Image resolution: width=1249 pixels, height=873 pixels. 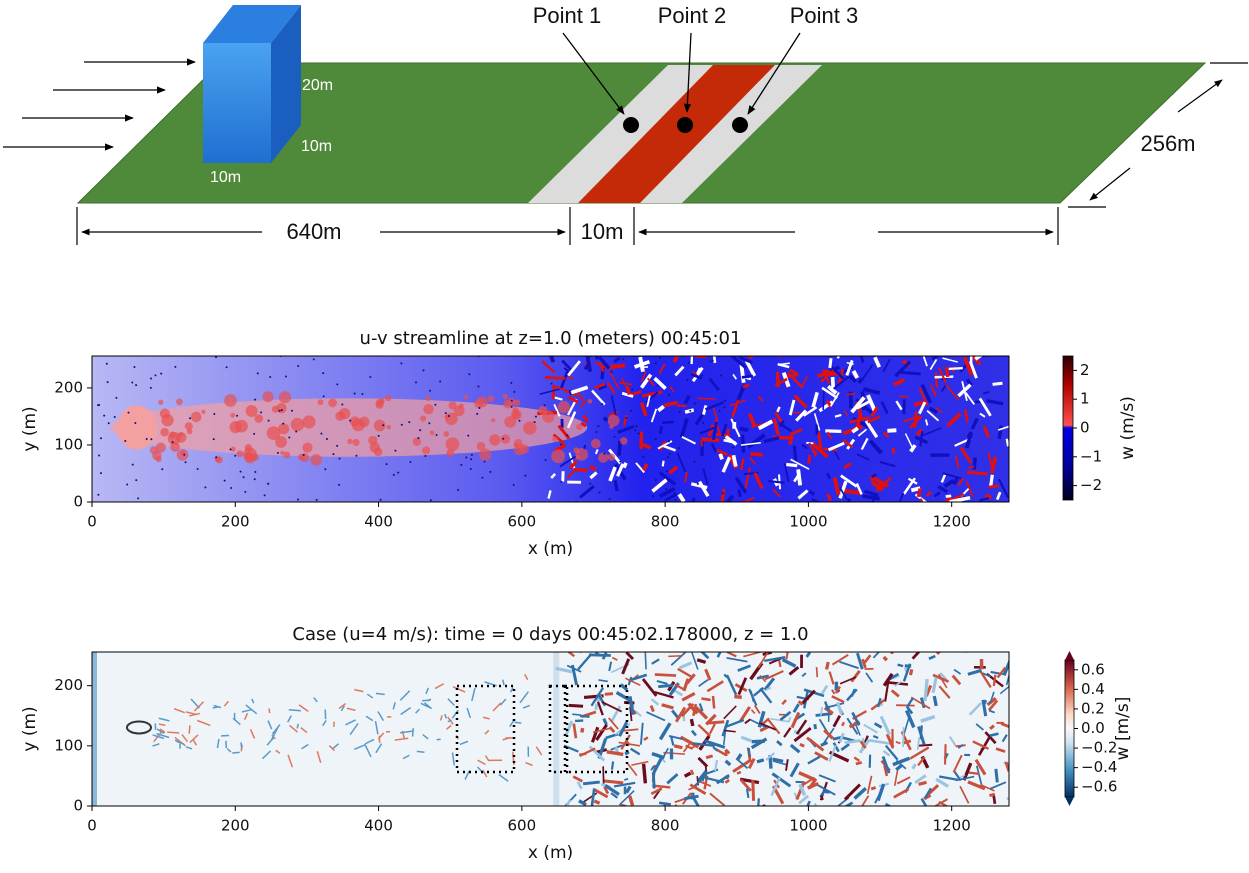 What do you see at coordinates (550, 429) in the screenshot?
I see `field` at bounding box center [550, 429].